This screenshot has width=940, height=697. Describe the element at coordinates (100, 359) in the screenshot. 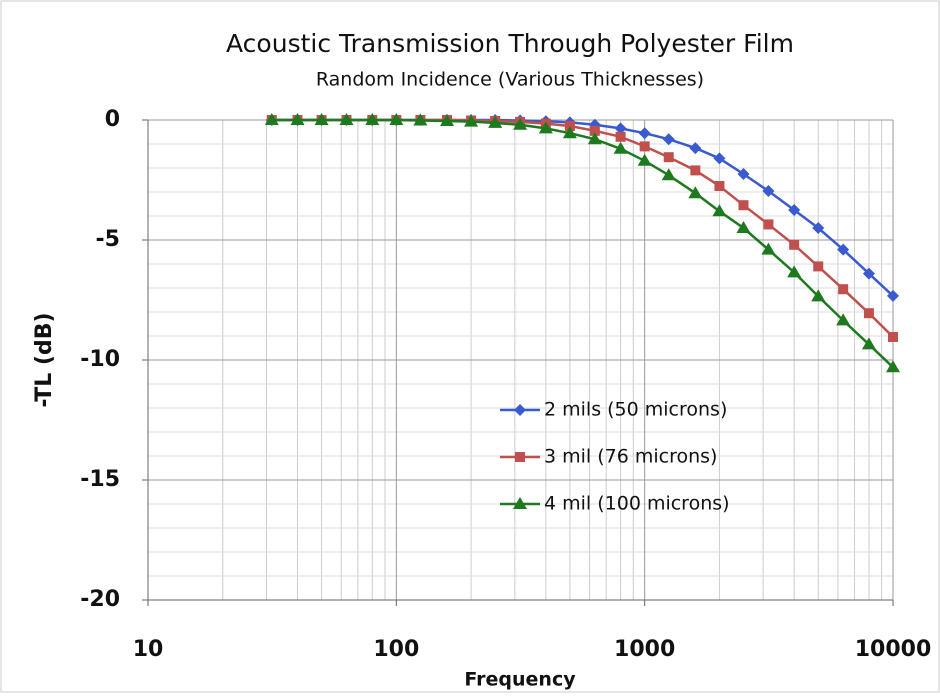

I see `y-tick-label: -10` at that location.